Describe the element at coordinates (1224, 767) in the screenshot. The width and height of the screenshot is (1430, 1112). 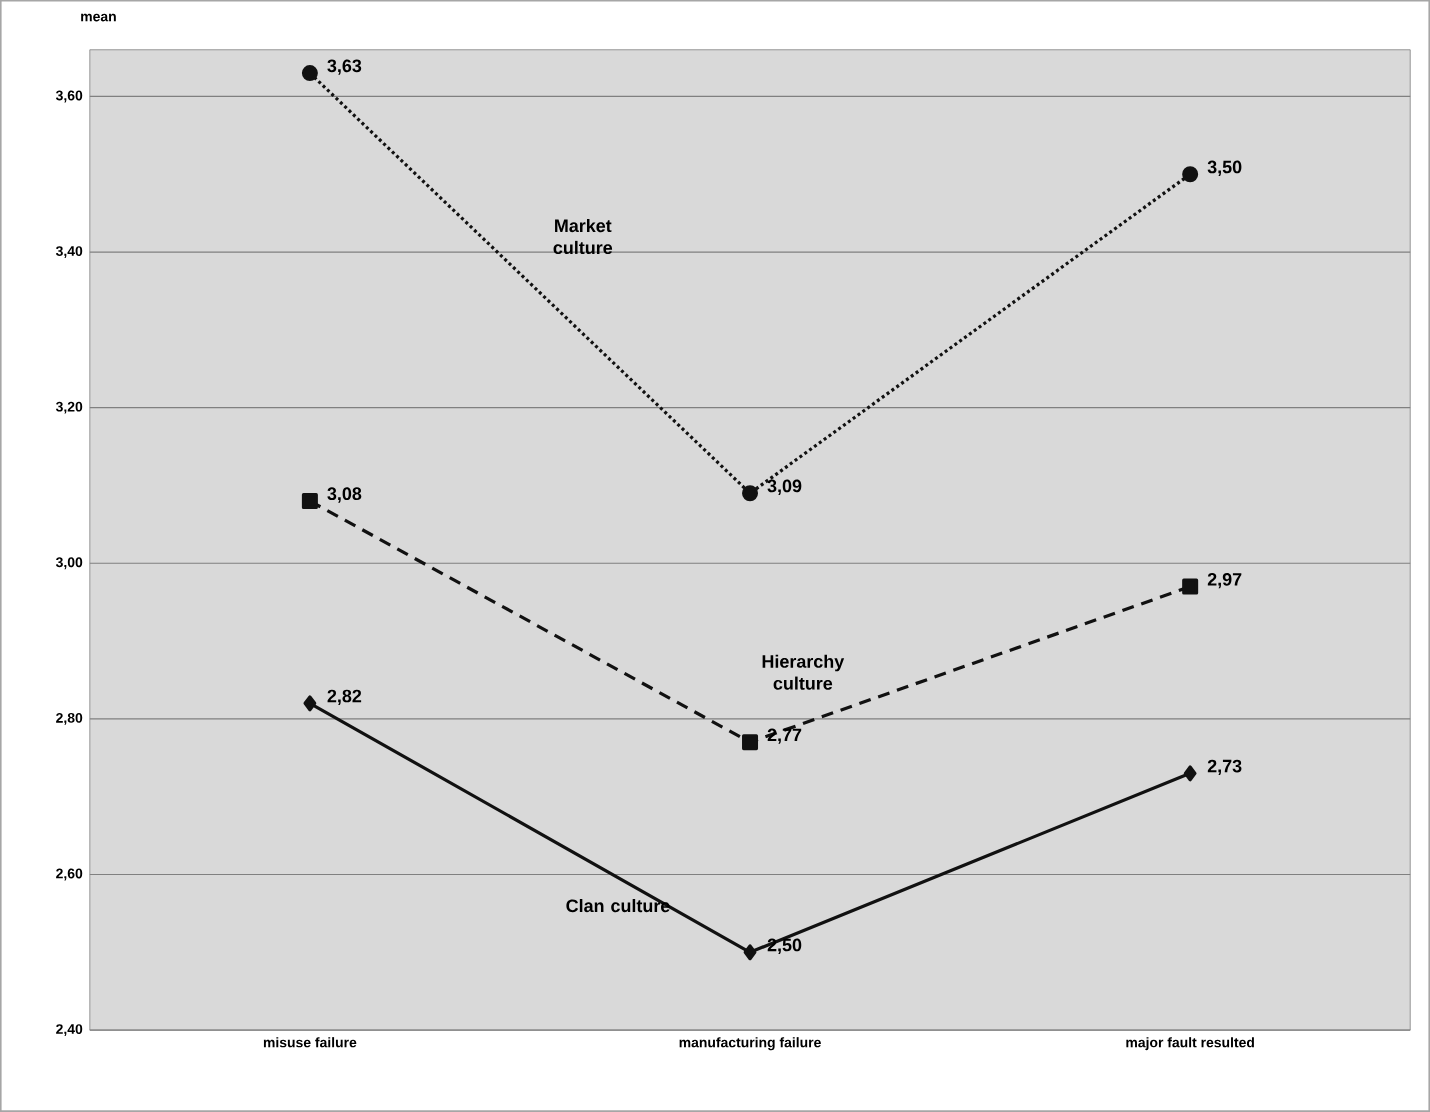
I see `data-label: 2,73` at that location.